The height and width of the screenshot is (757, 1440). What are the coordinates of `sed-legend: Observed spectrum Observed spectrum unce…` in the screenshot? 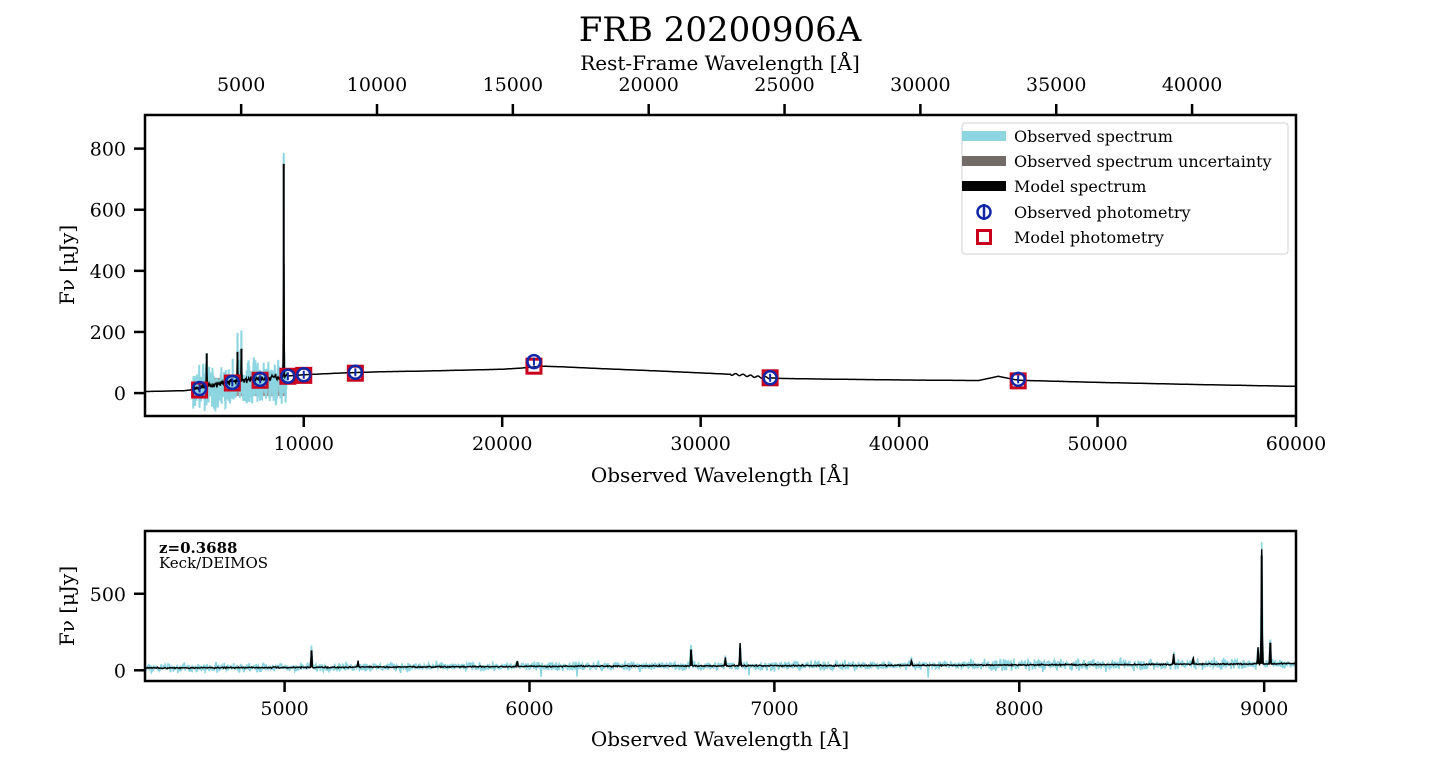 It's located at (1125, 188).